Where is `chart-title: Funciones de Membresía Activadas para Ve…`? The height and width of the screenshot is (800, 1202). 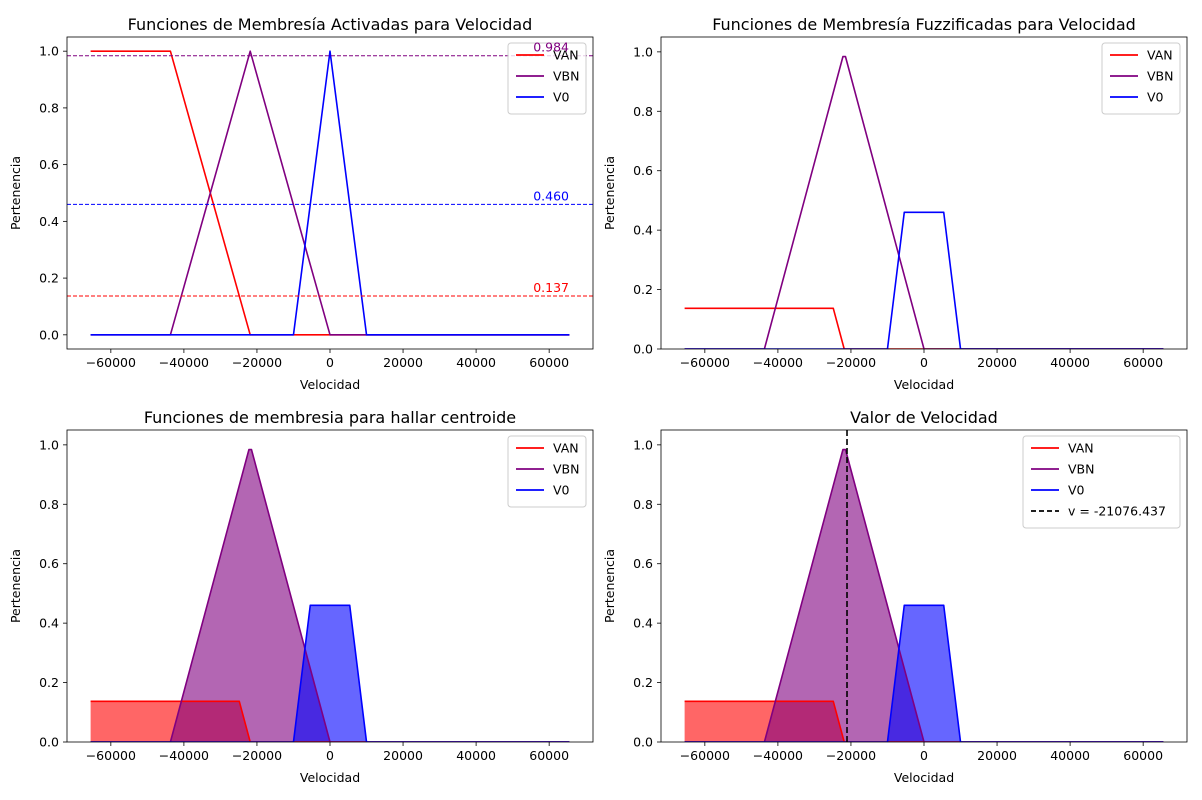
chart-title: Funciones de Membresía Activadas para Ve… is located at coordinates (330, 24).